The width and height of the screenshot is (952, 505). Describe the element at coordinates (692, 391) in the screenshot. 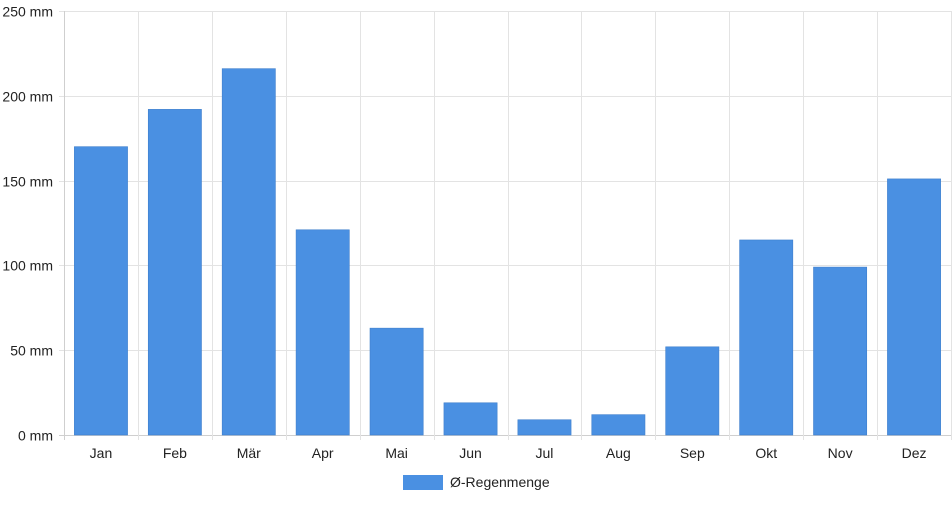

I see `bar-Sep` at that location.